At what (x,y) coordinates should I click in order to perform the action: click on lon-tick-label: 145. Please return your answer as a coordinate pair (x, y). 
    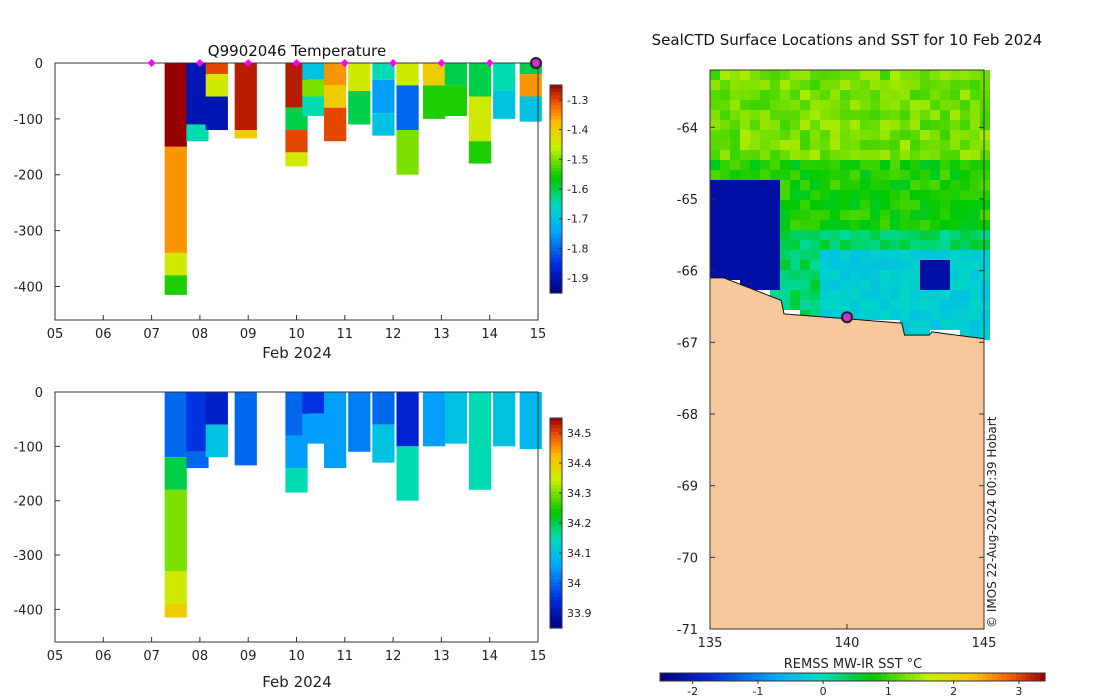
    Looking at the image, I should click on (984, 643).